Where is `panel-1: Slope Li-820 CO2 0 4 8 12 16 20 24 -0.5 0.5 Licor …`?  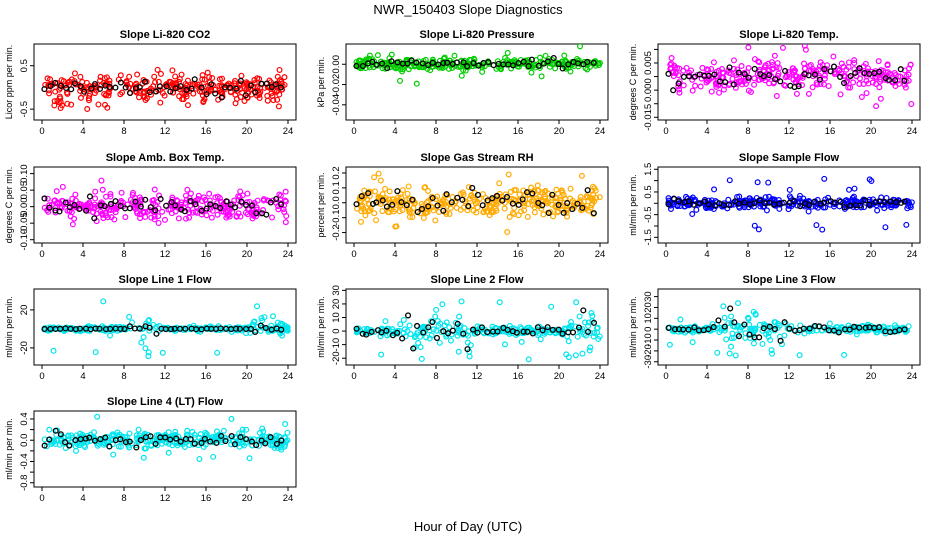 panel-1: Slope Li-820 CO2 0 4 8 12 16 20 24 -0.5 0.5 Licor … is located at coordinates (150, 83).